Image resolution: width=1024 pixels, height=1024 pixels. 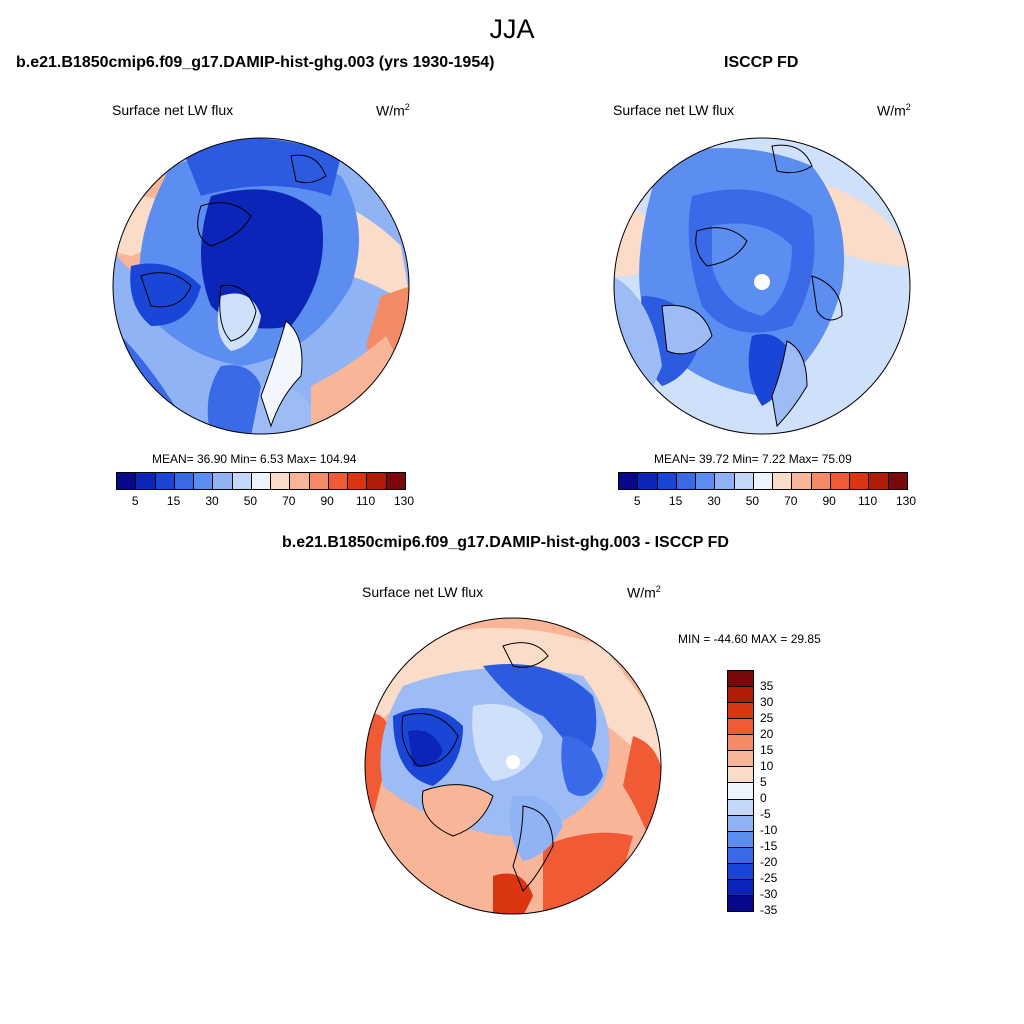 I want to click on left-colorbar-tick-label: 5, so click(x=135, y=501).